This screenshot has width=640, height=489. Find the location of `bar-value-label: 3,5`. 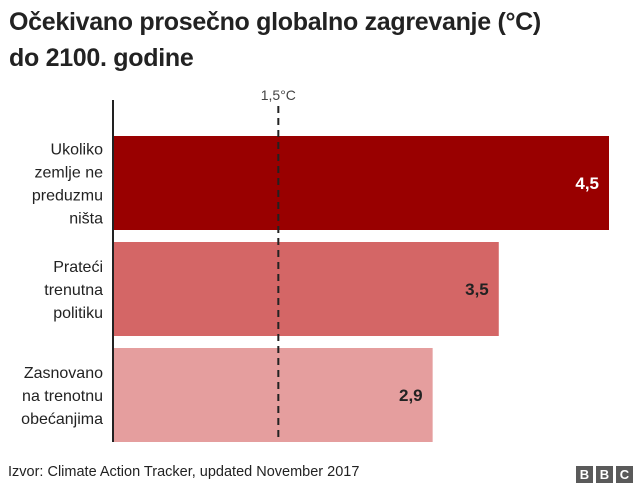

bar-value-label: 3,5 is located at coordinates (477, 289).